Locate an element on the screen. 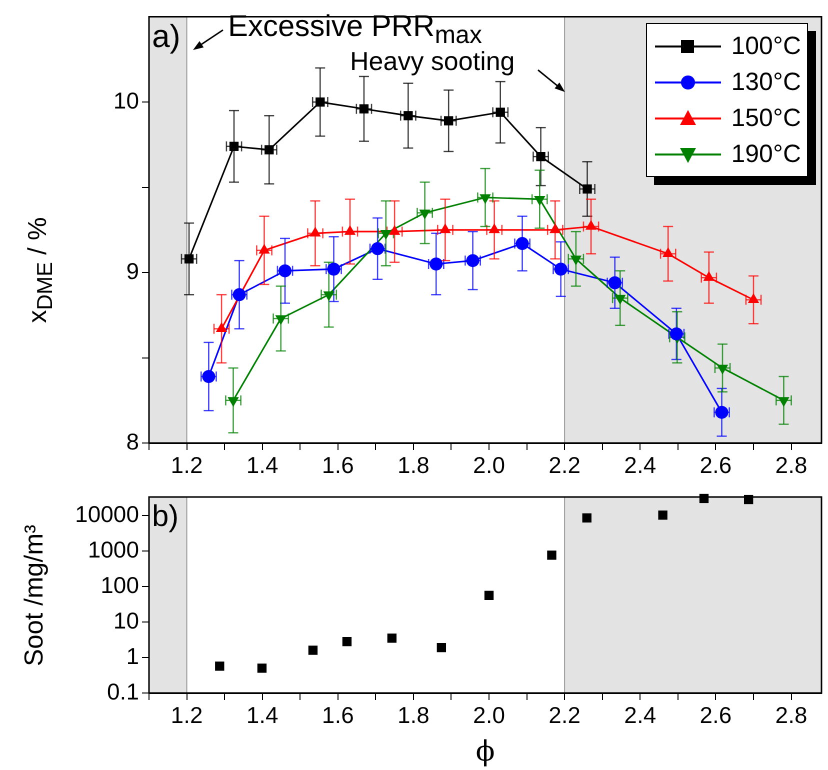  y-axis-title: Soot /mg/m³ is located at coordinates (34, 595).